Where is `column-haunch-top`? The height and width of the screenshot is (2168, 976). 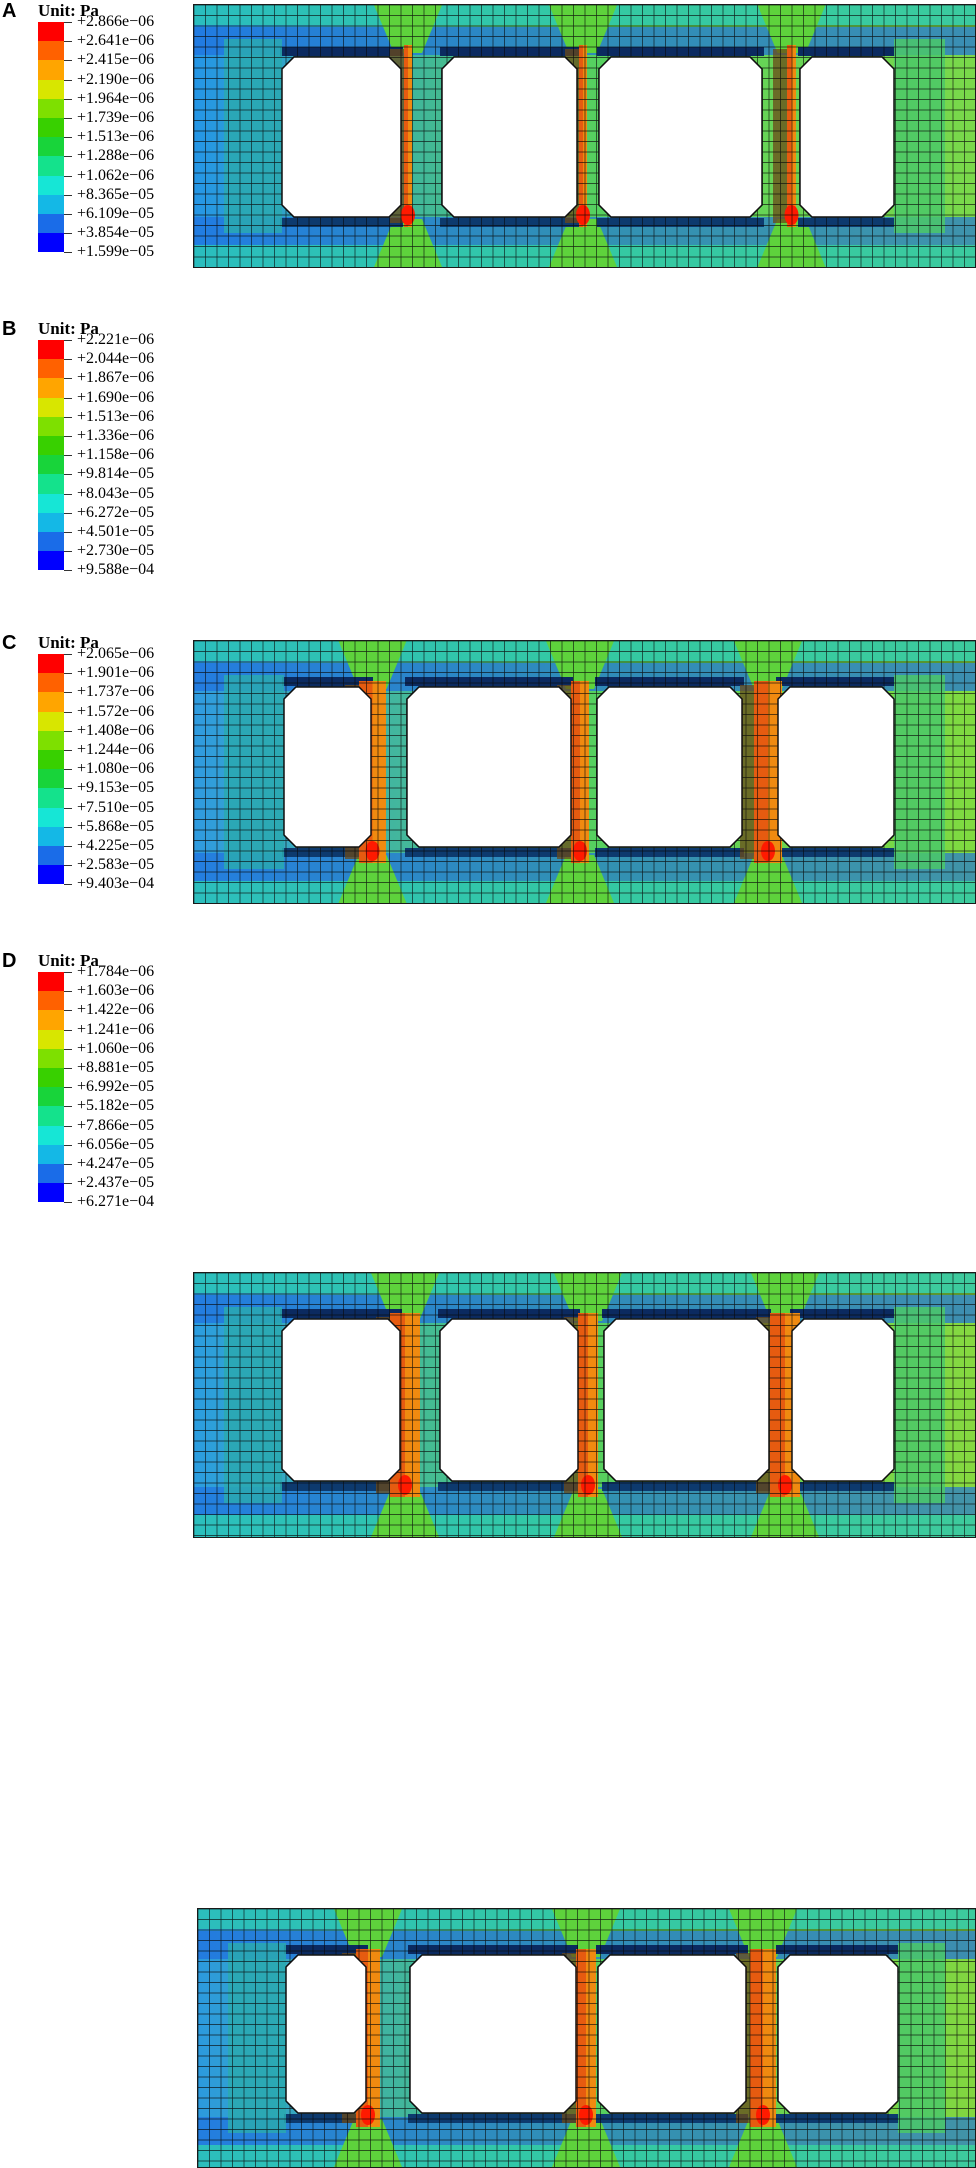
column-haunch-top is located at coordinates (408, 29).